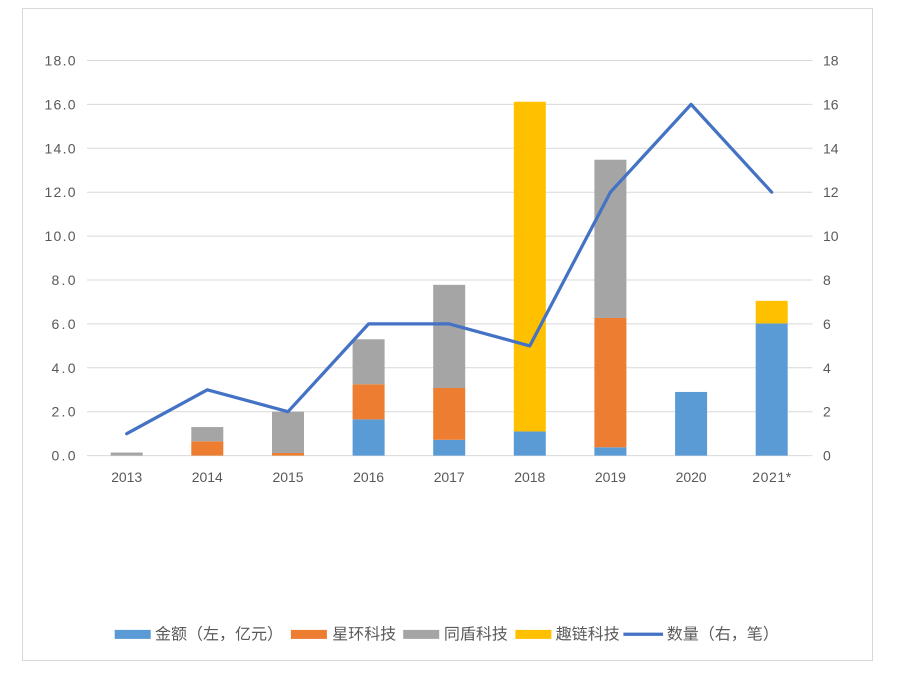 This screenshot has width=898, height=675. Describe the element at coordinates (64, 280) in the screenshot. I see `svg-text: 8.0` at that location.